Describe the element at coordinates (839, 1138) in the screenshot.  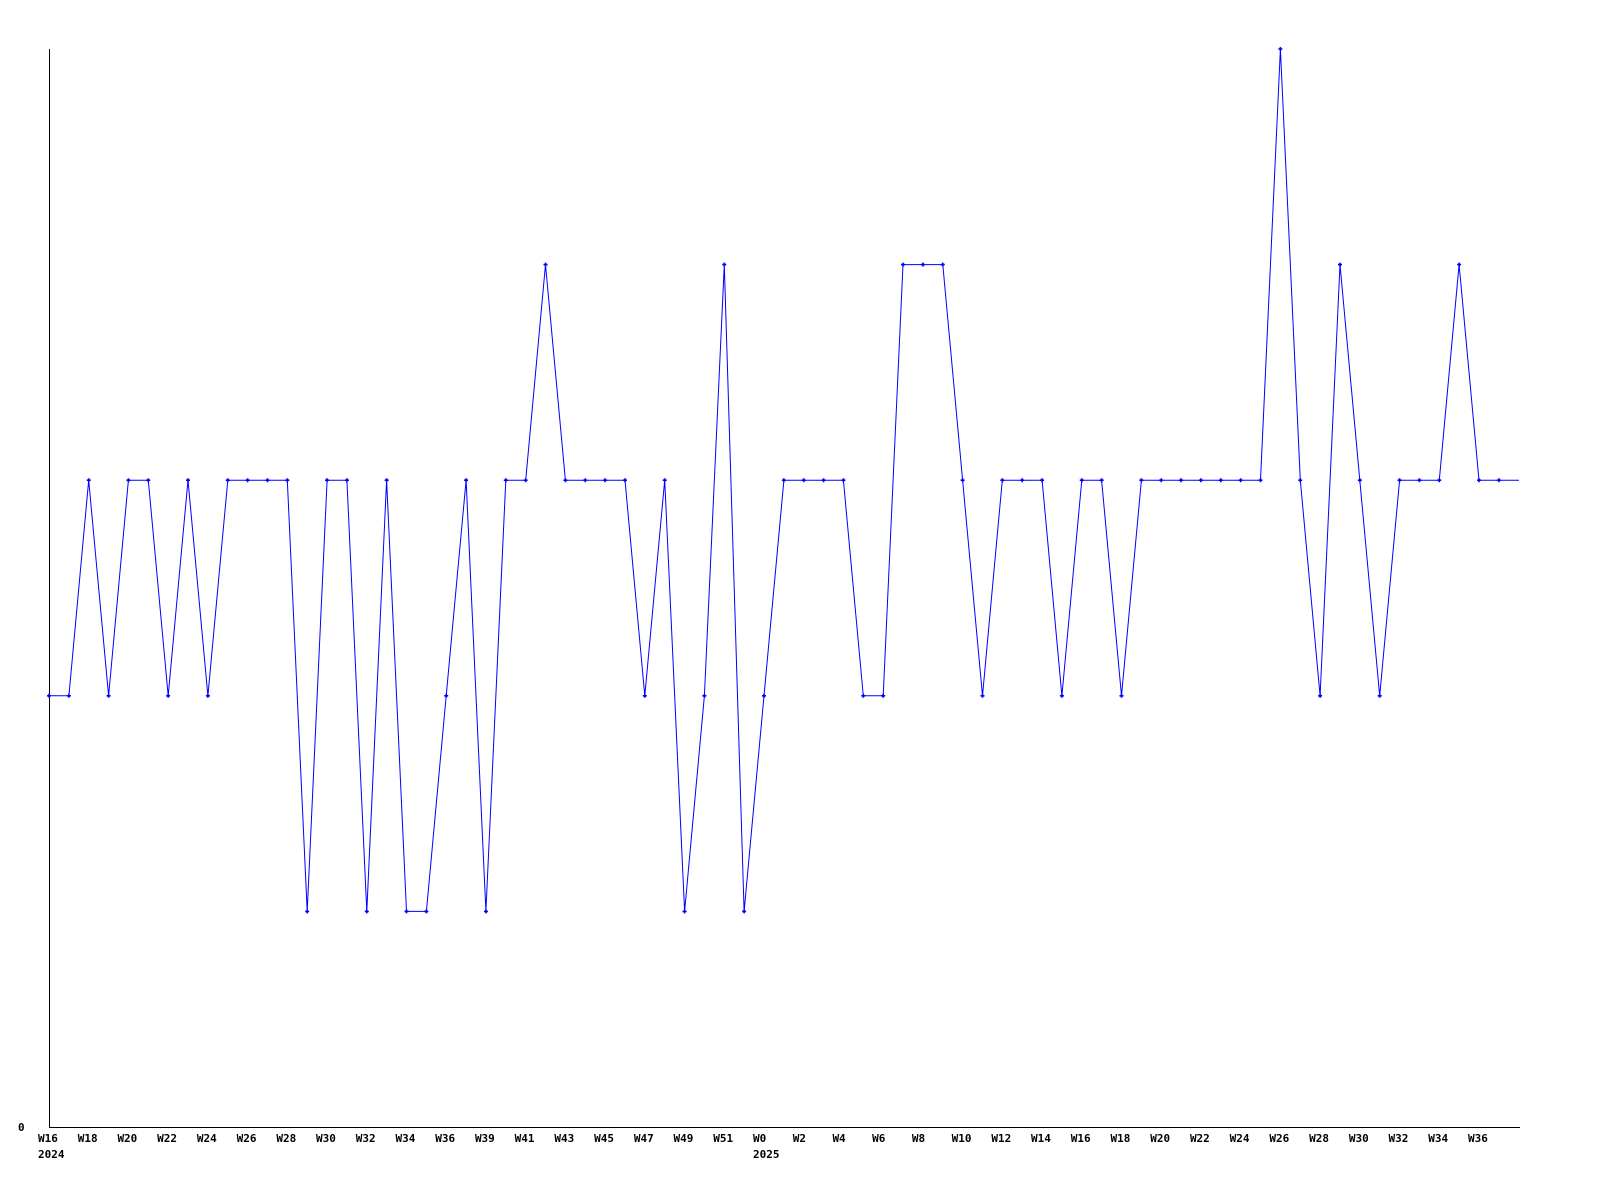
I see `x-tick-label: W4` at that location.